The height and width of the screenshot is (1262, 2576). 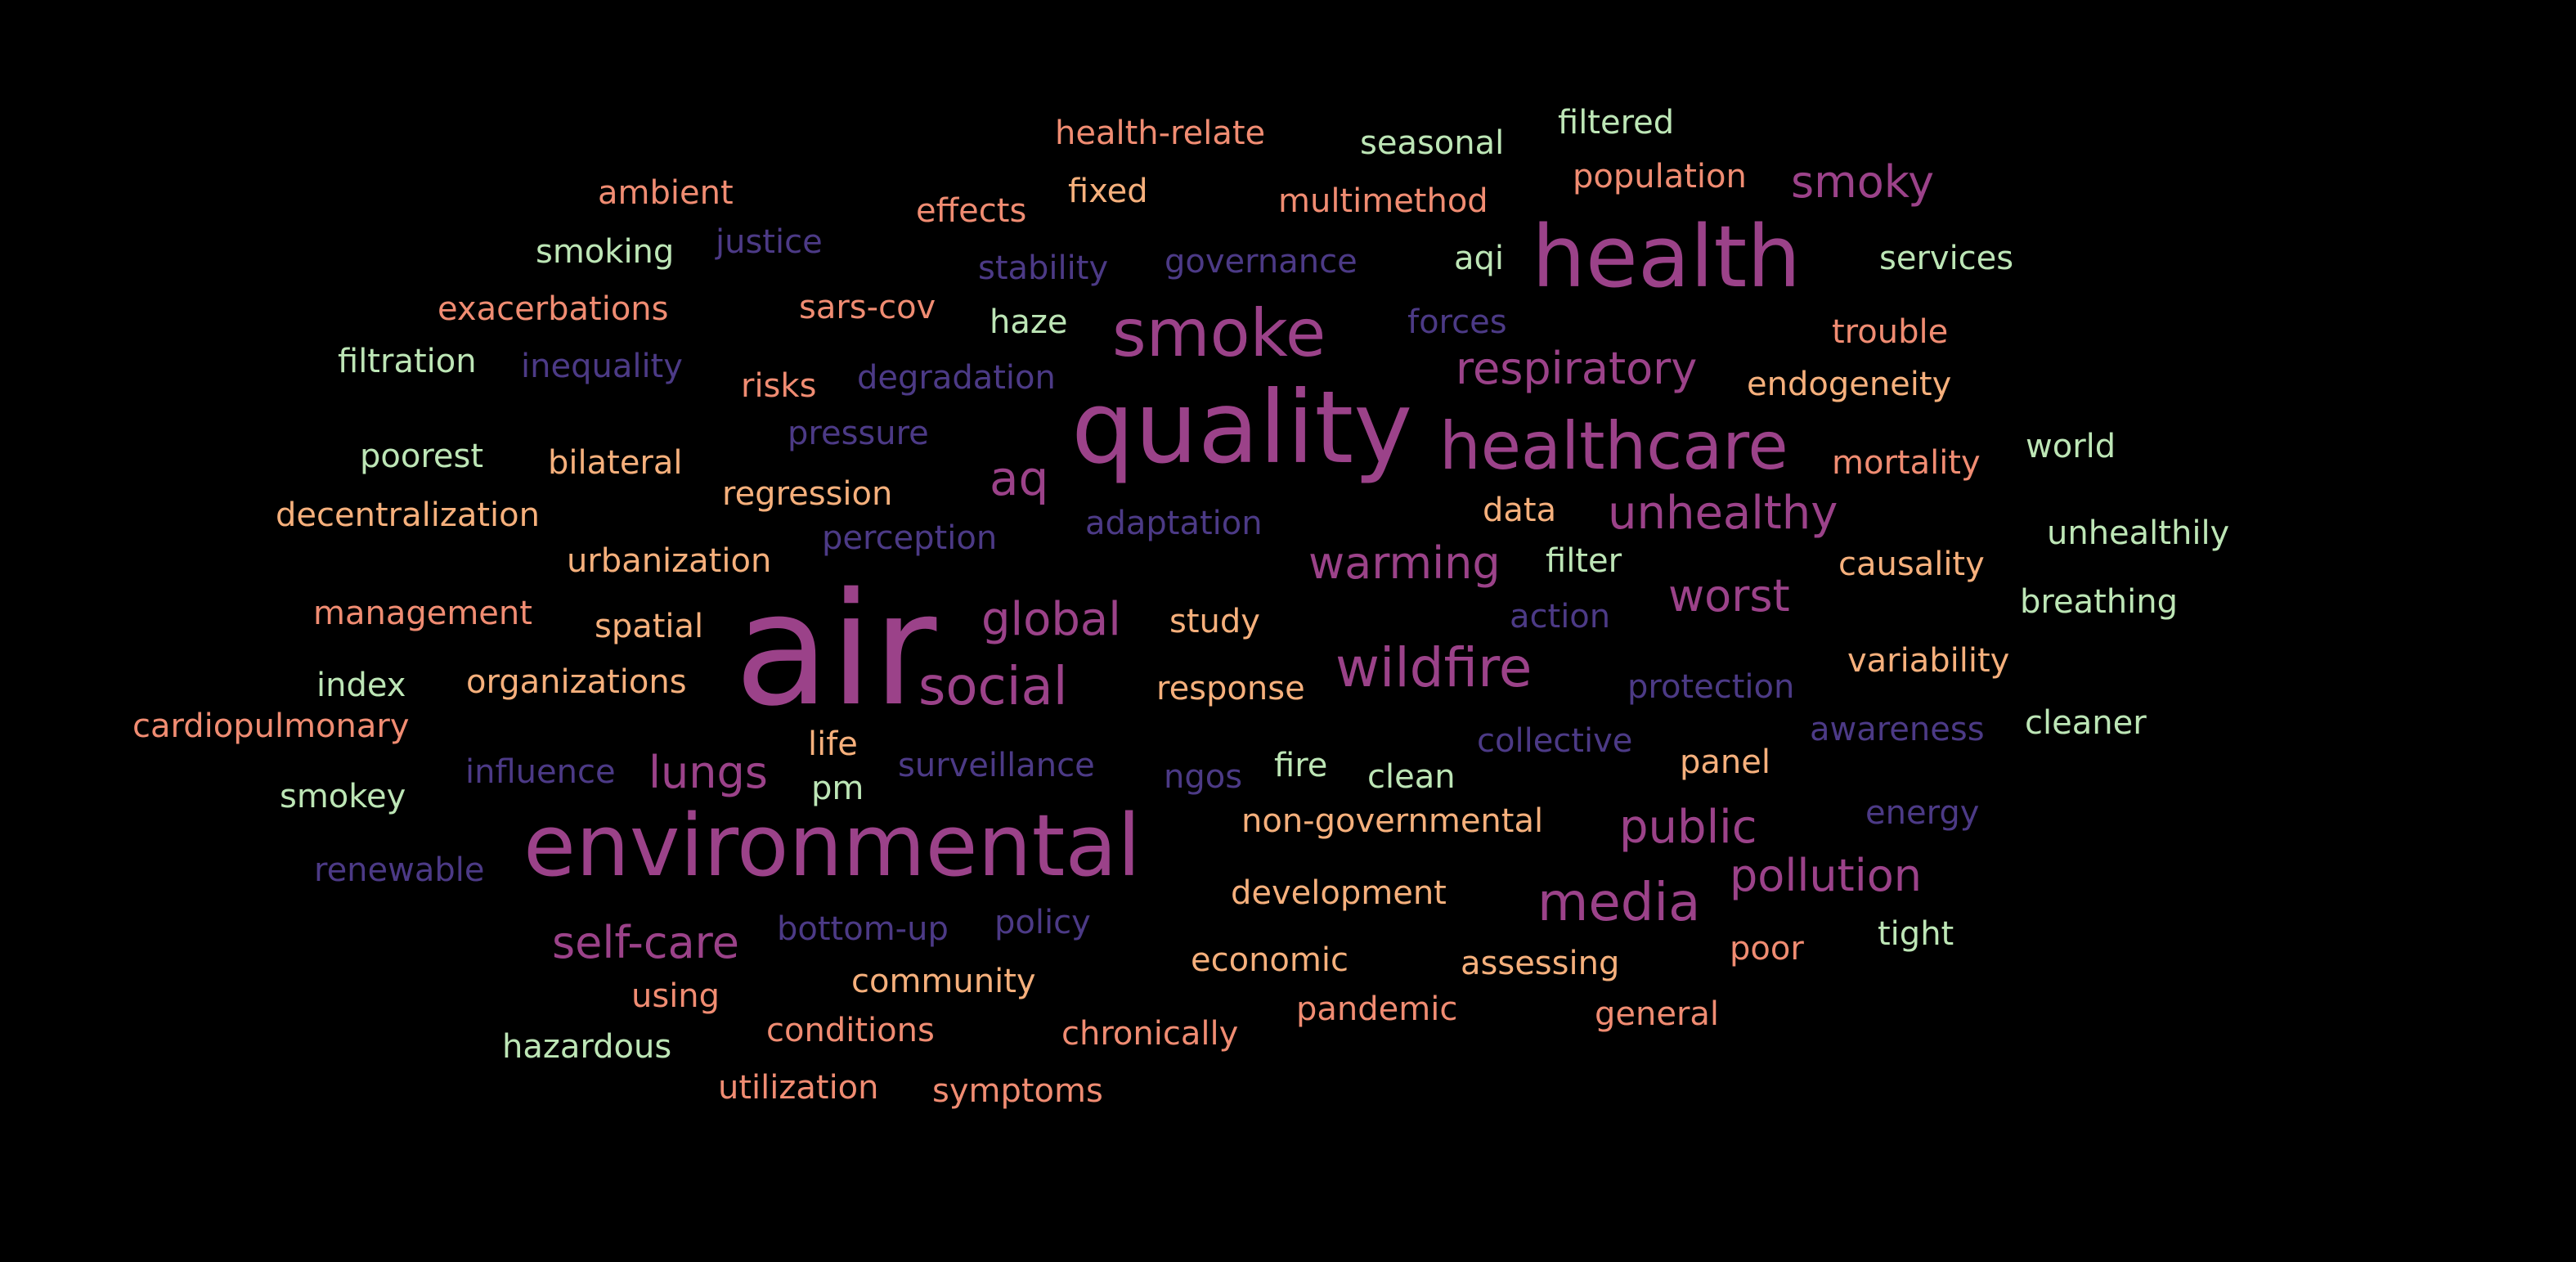 What do you see at coordinates (540, 772) in the screenshot?
I see `word-influence: influence` at bounding box center [540, 772].